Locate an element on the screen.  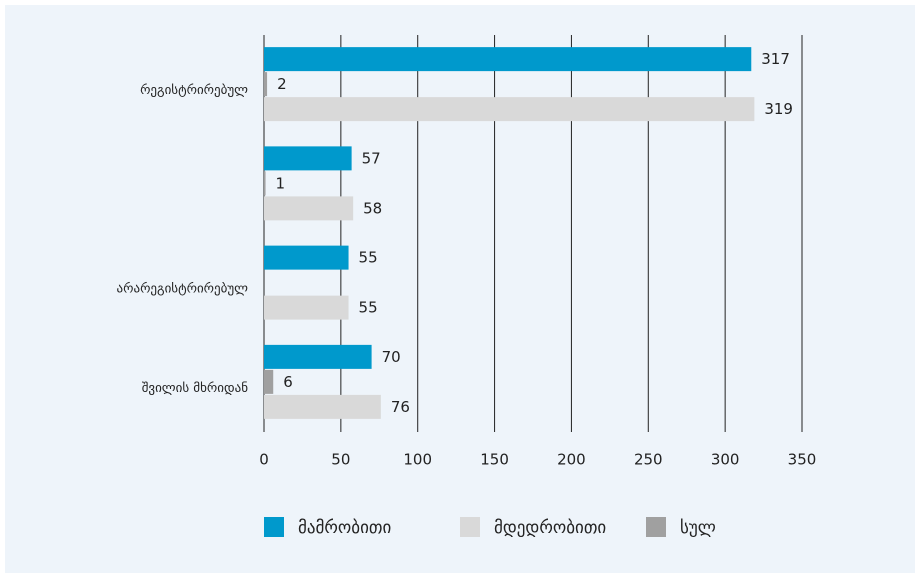
data-label: 317 is located at coordinates (775, 59).